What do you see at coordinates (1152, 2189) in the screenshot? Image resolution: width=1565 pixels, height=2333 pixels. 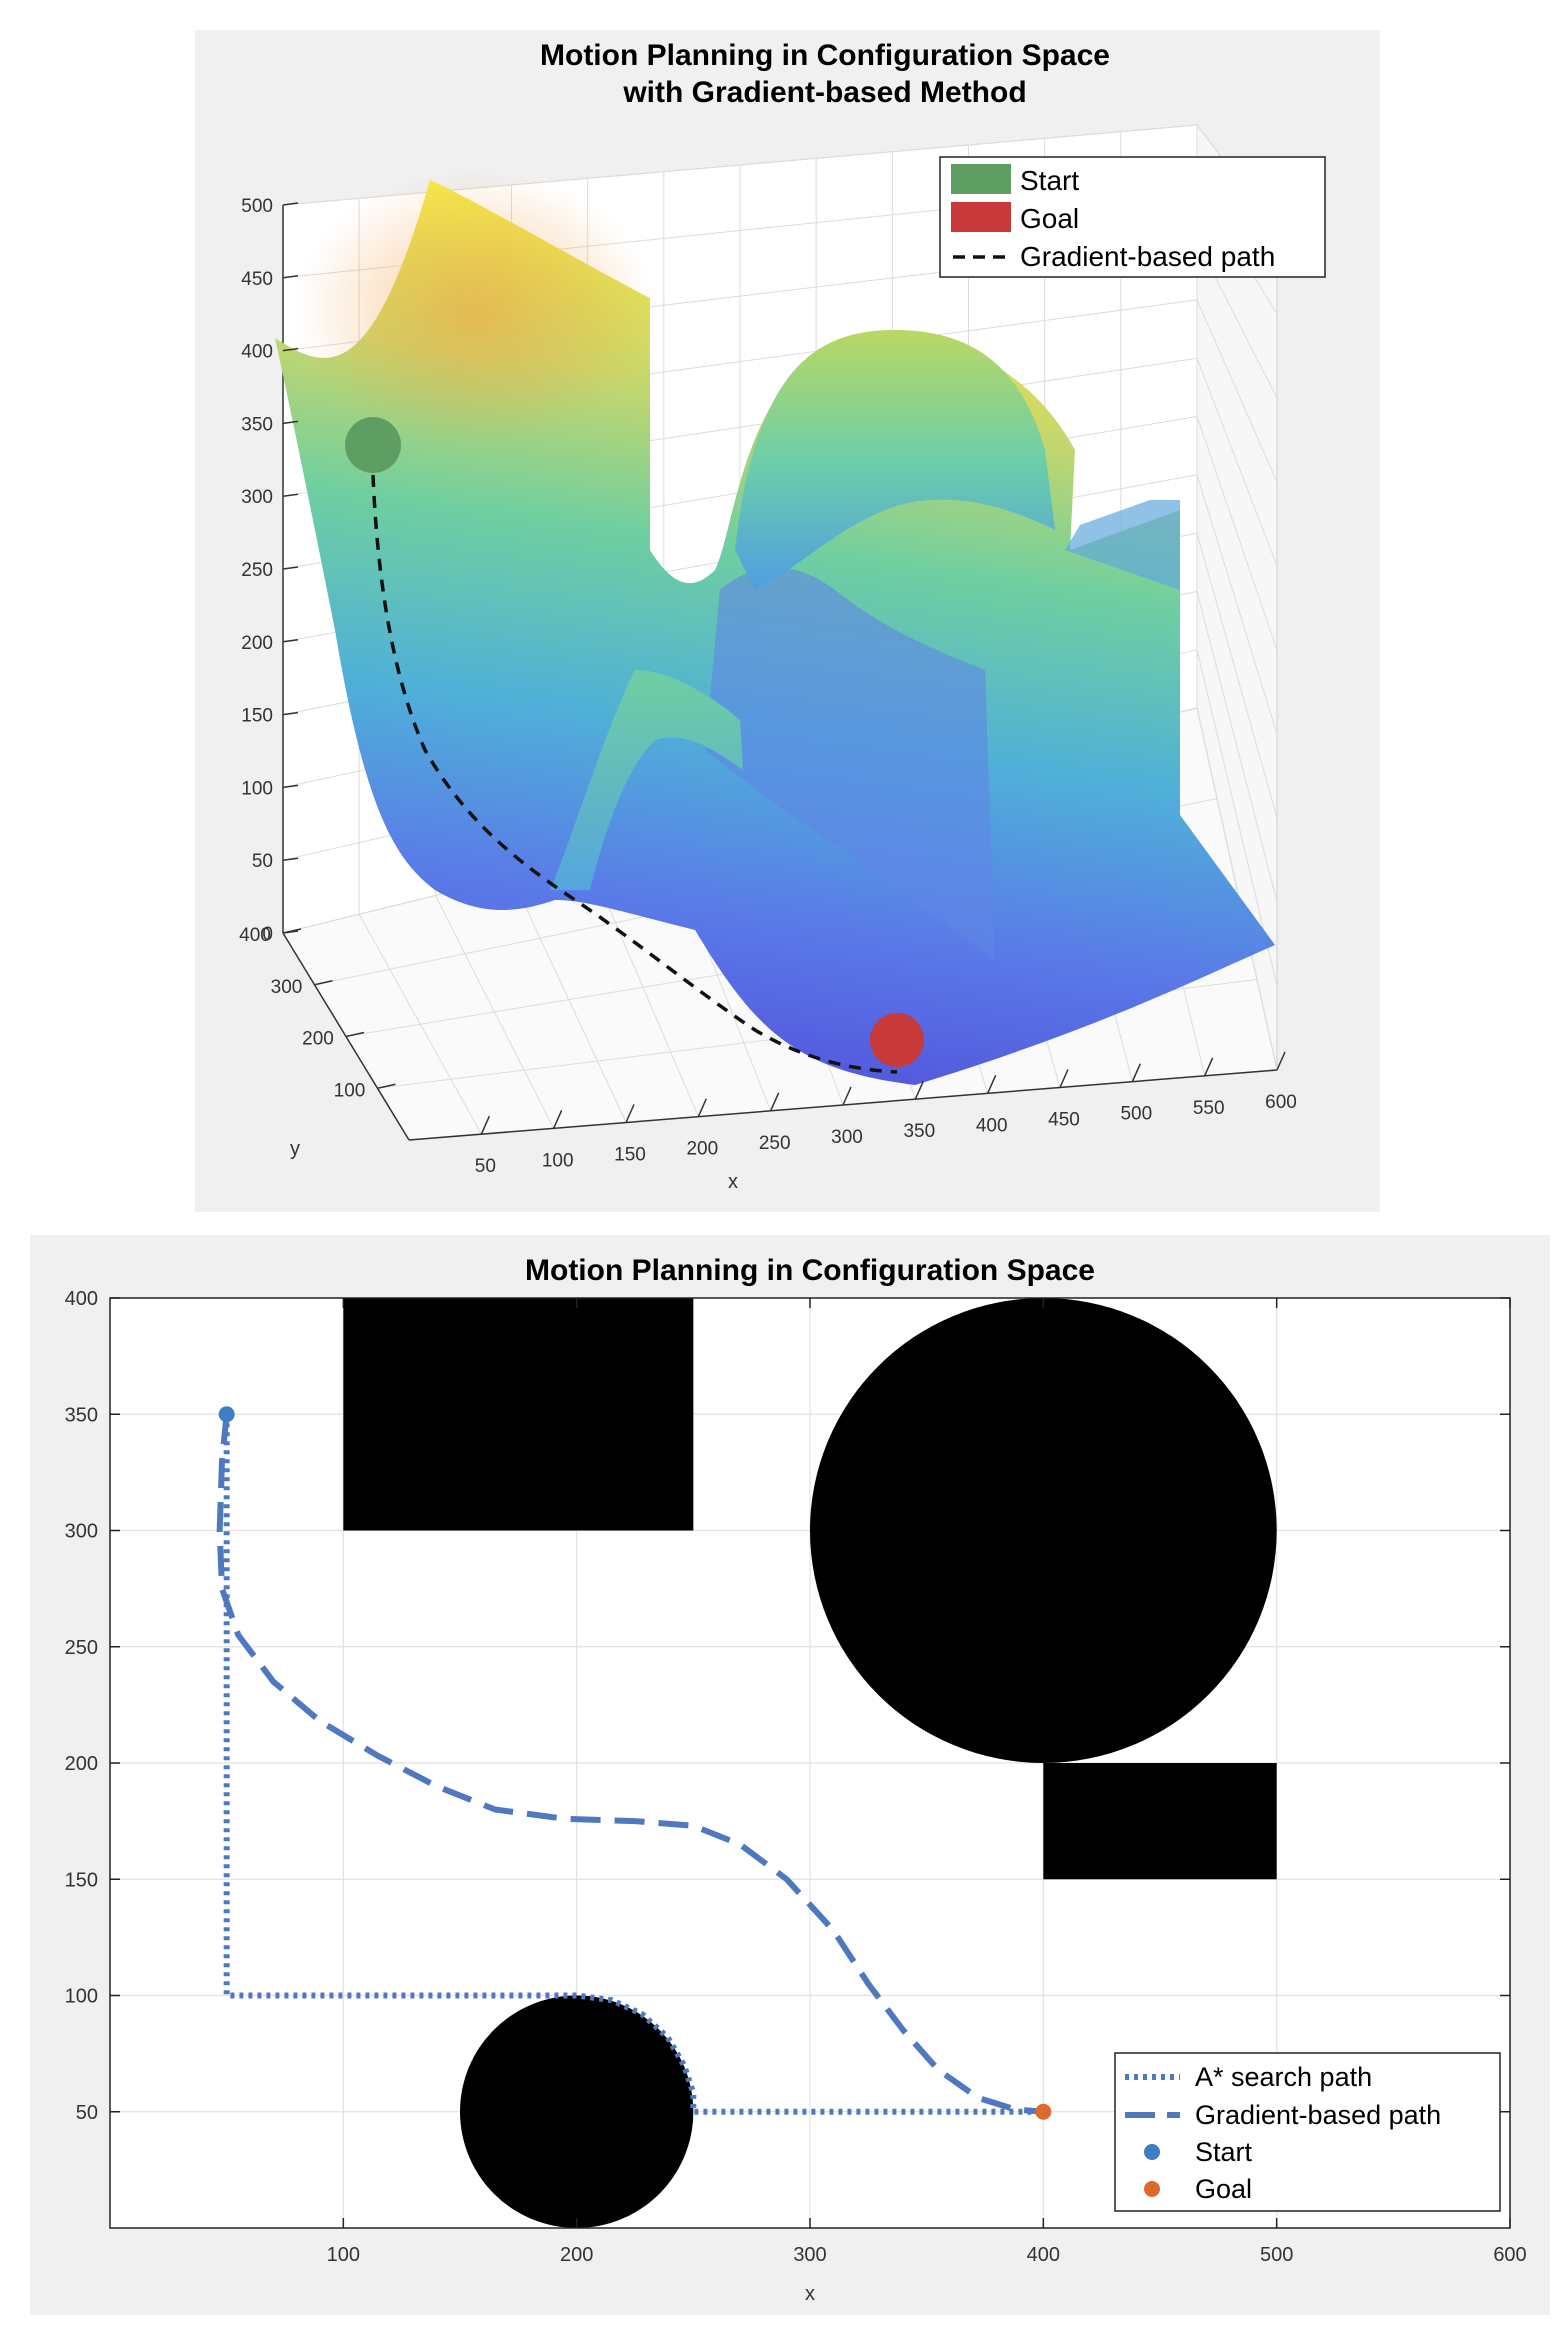 I see `legend-goal-marker` at bounding box center [1152, 2189].